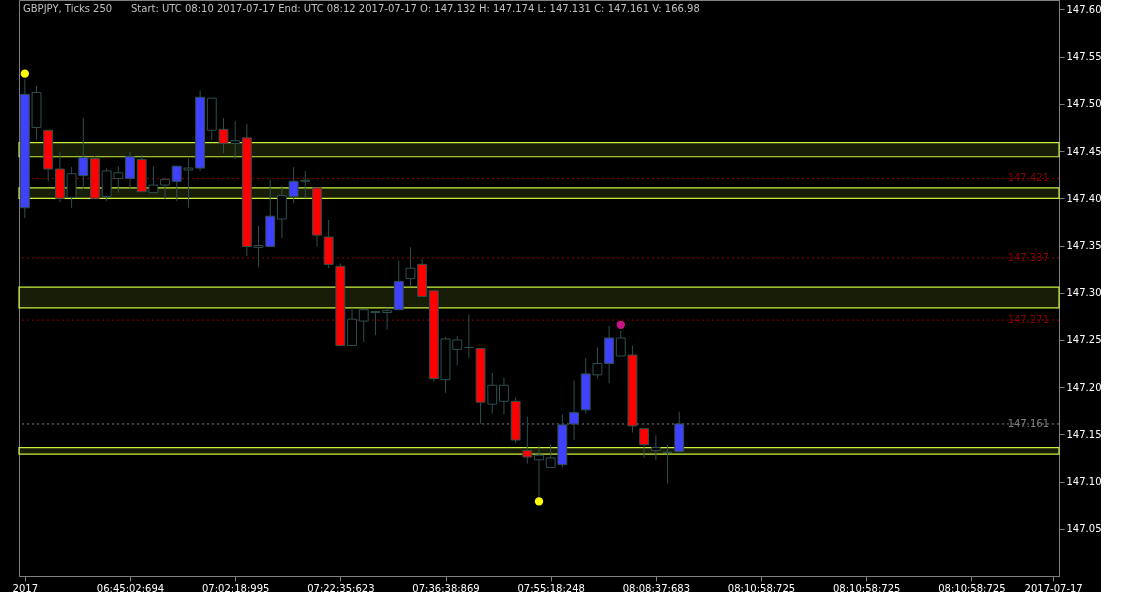 The height and width of the screenshot is (592, 1137). I want to click on x-tick-label: 08:08:37:683, so click(656, 587).